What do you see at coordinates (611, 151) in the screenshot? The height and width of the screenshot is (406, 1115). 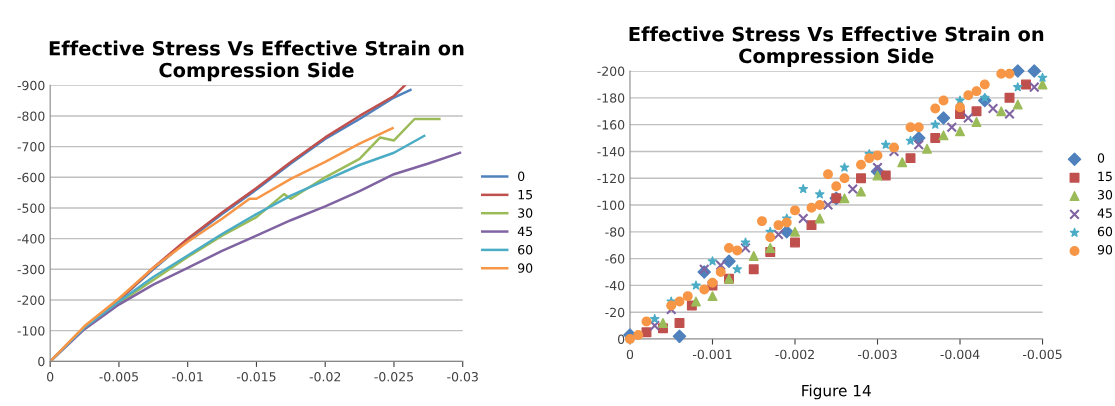 I see `y-tick-label: -140` at bounding box center [611, 151].